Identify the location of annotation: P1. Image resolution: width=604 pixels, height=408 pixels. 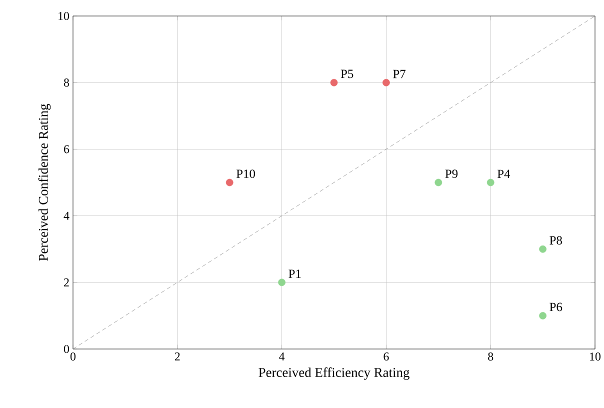
(294, 274).